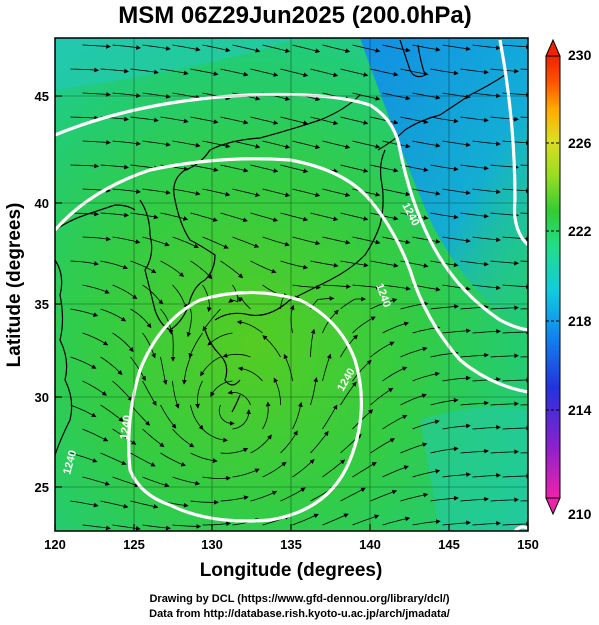 This screenshot has height=625, width=599. I want to click on colorbar-tick-label: 230, so click(580, 55).